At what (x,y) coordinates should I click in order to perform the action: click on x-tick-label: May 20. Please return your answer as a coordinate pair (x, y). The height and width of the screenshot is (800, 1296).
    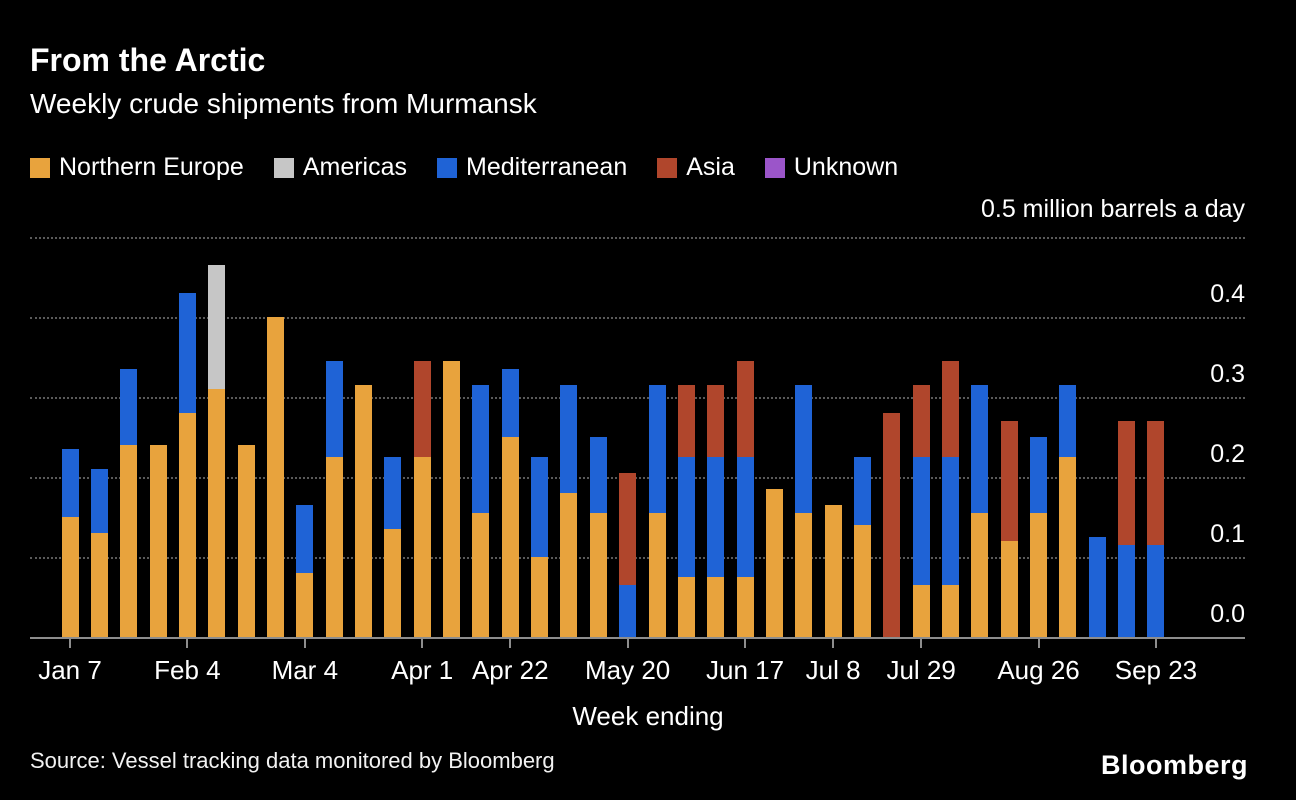
    Looking at the image, I should click on (628, 670).